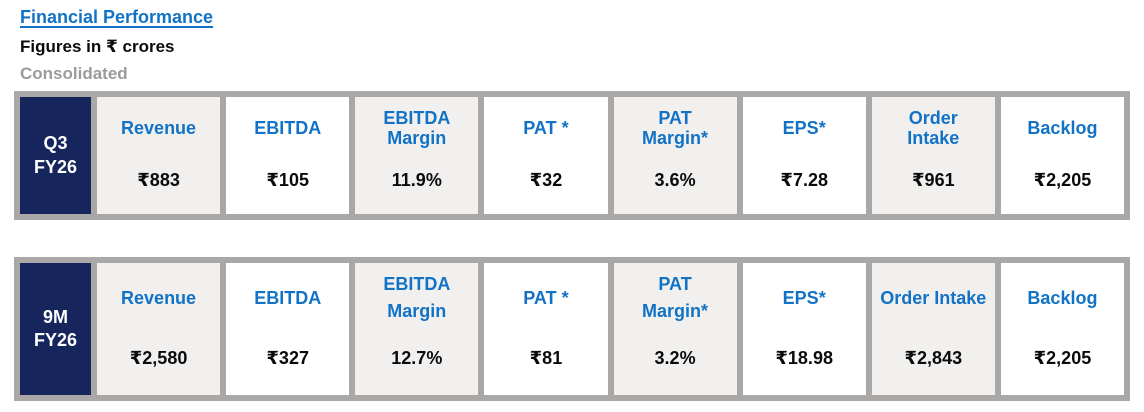 The image size is (1144, 412). What do you see at coordinates (158, 357) in the screenshot?
I see `metric-value: ₹2,580` at bounding box center [158, 357].